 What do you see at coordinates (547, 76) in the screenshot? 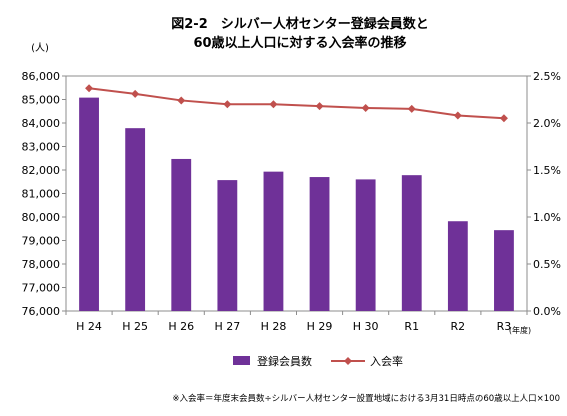
I see `y-right-tick-label: 2.5%` at bounding box center [547, 76].